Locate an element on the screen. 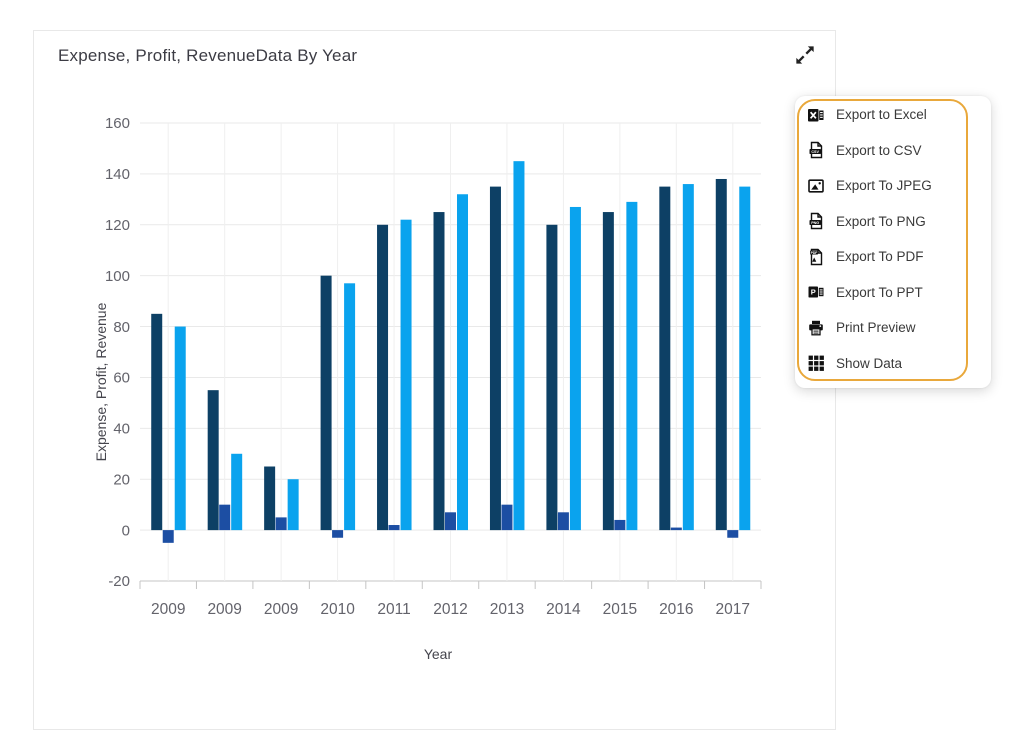 The height and width of the screenshot is (730, 1023). y-tick-label: 100 is located at coordinates (117, 276).